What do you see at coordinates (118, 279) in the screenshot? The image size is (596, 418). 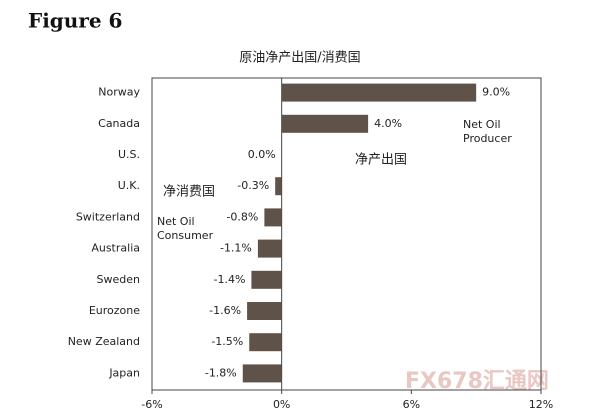 I see `y-tick-label: Sweden` at bounding box center [118, 279].